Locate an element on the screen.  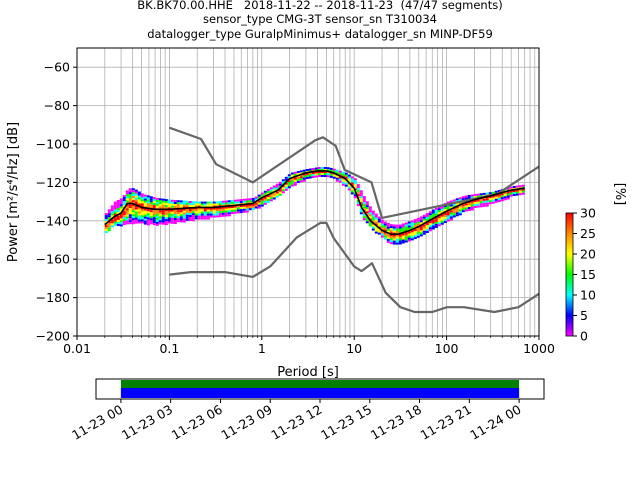
timeline-tick-label: 11-23 15 is located at coordinates (346, 422).